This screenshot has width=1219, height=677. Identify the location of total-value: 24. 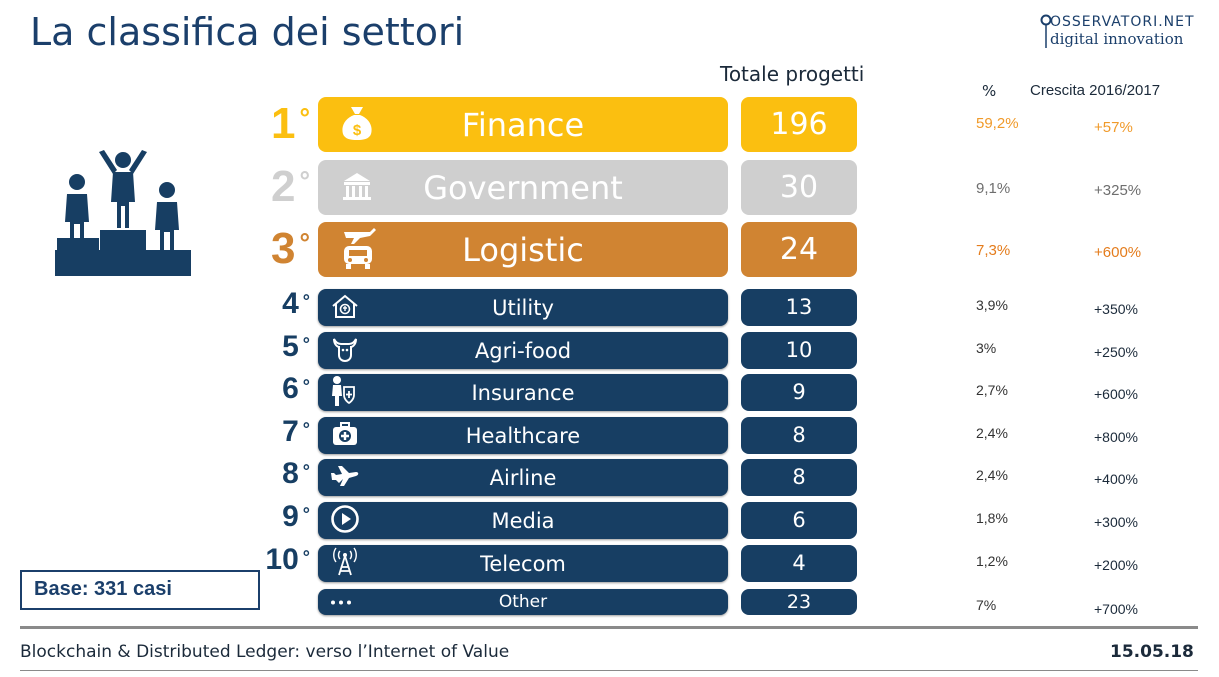
(799, 249).